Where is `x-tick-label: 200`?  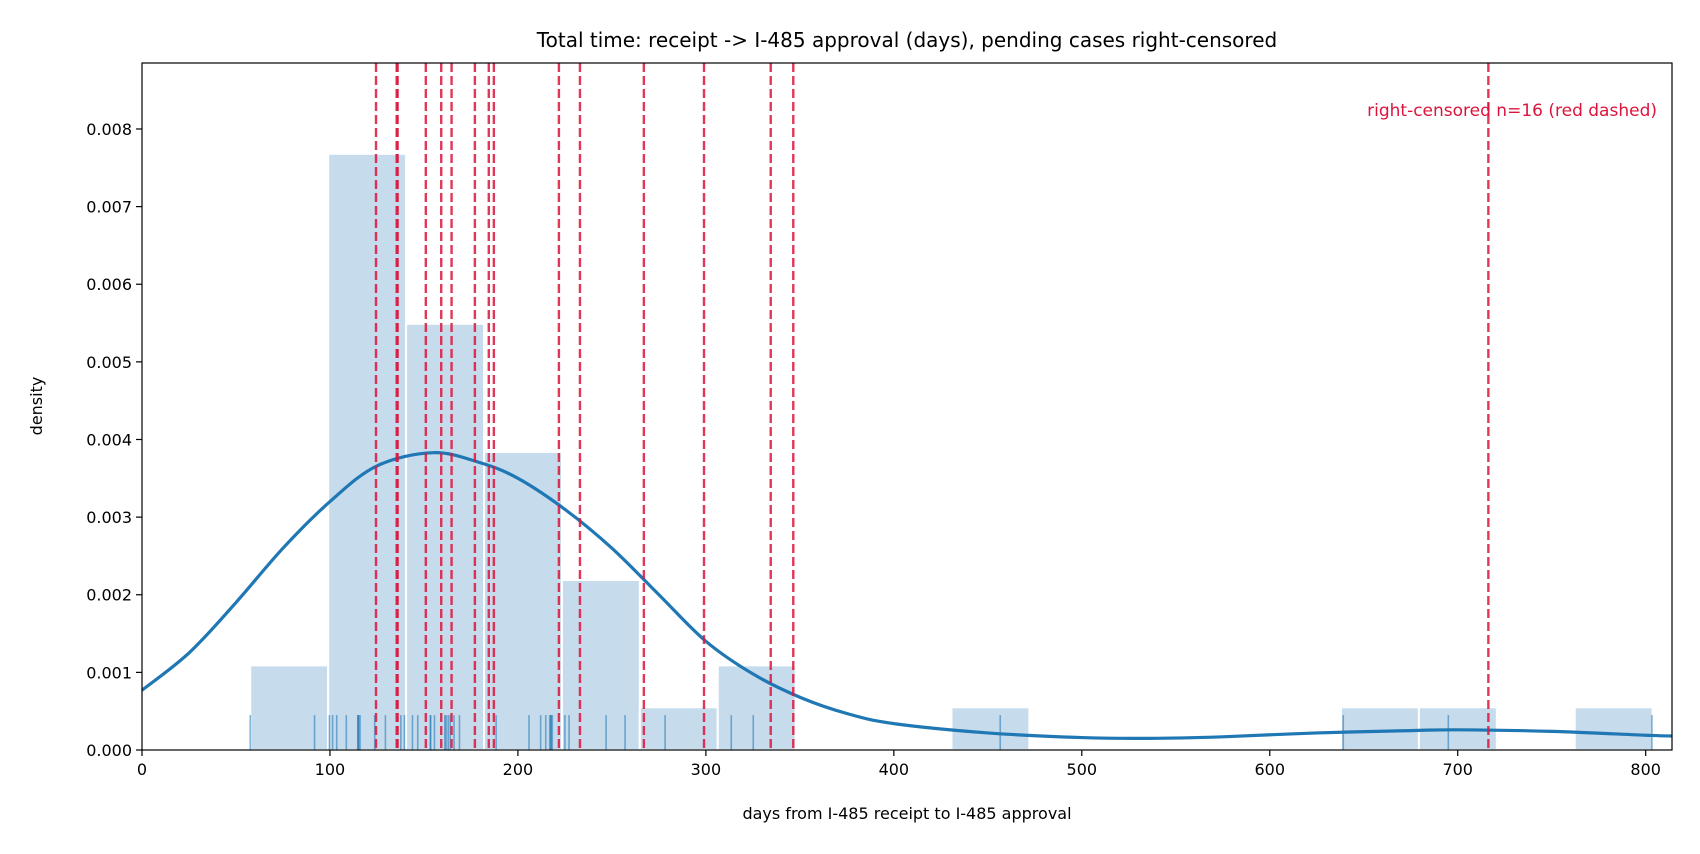 x-tick-label: 200 is located at coordinates (518, 769).